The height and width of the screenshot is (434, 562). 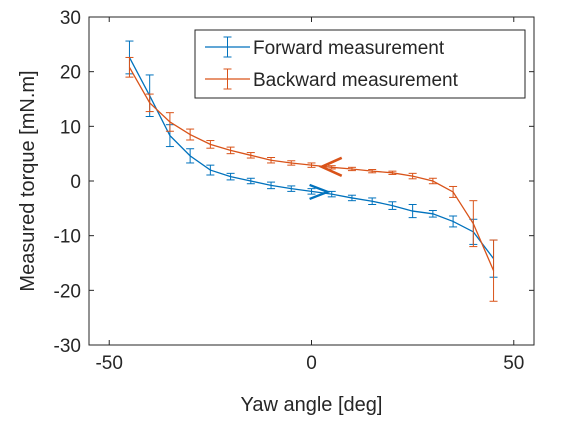 What do you see at coordinates (330, 166) in the screenshot?
I see `left-arrow-icon` at bounding box center [330, 166].